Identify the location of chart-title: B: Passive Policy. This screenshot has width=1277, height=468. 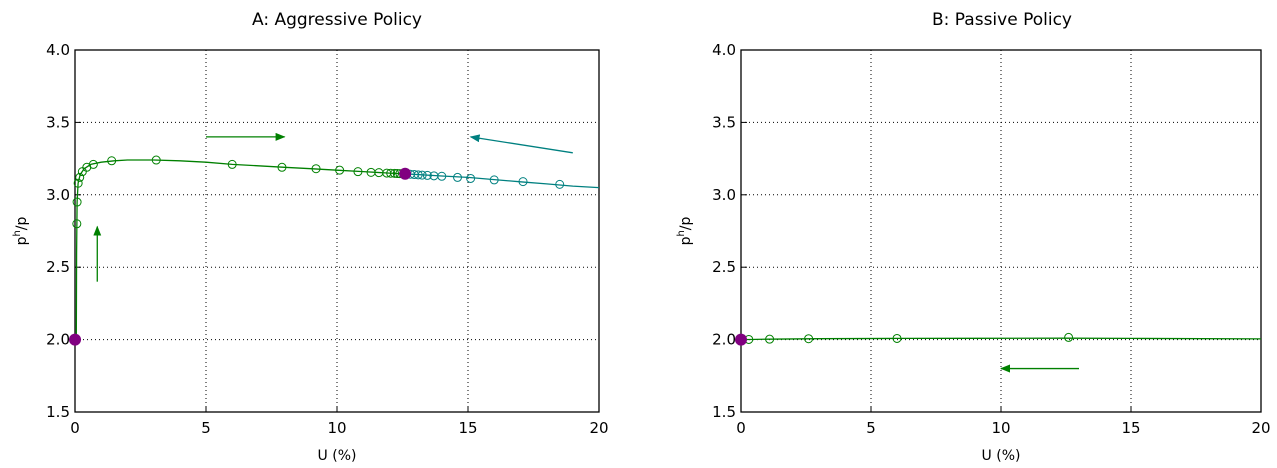
(1002, 20).